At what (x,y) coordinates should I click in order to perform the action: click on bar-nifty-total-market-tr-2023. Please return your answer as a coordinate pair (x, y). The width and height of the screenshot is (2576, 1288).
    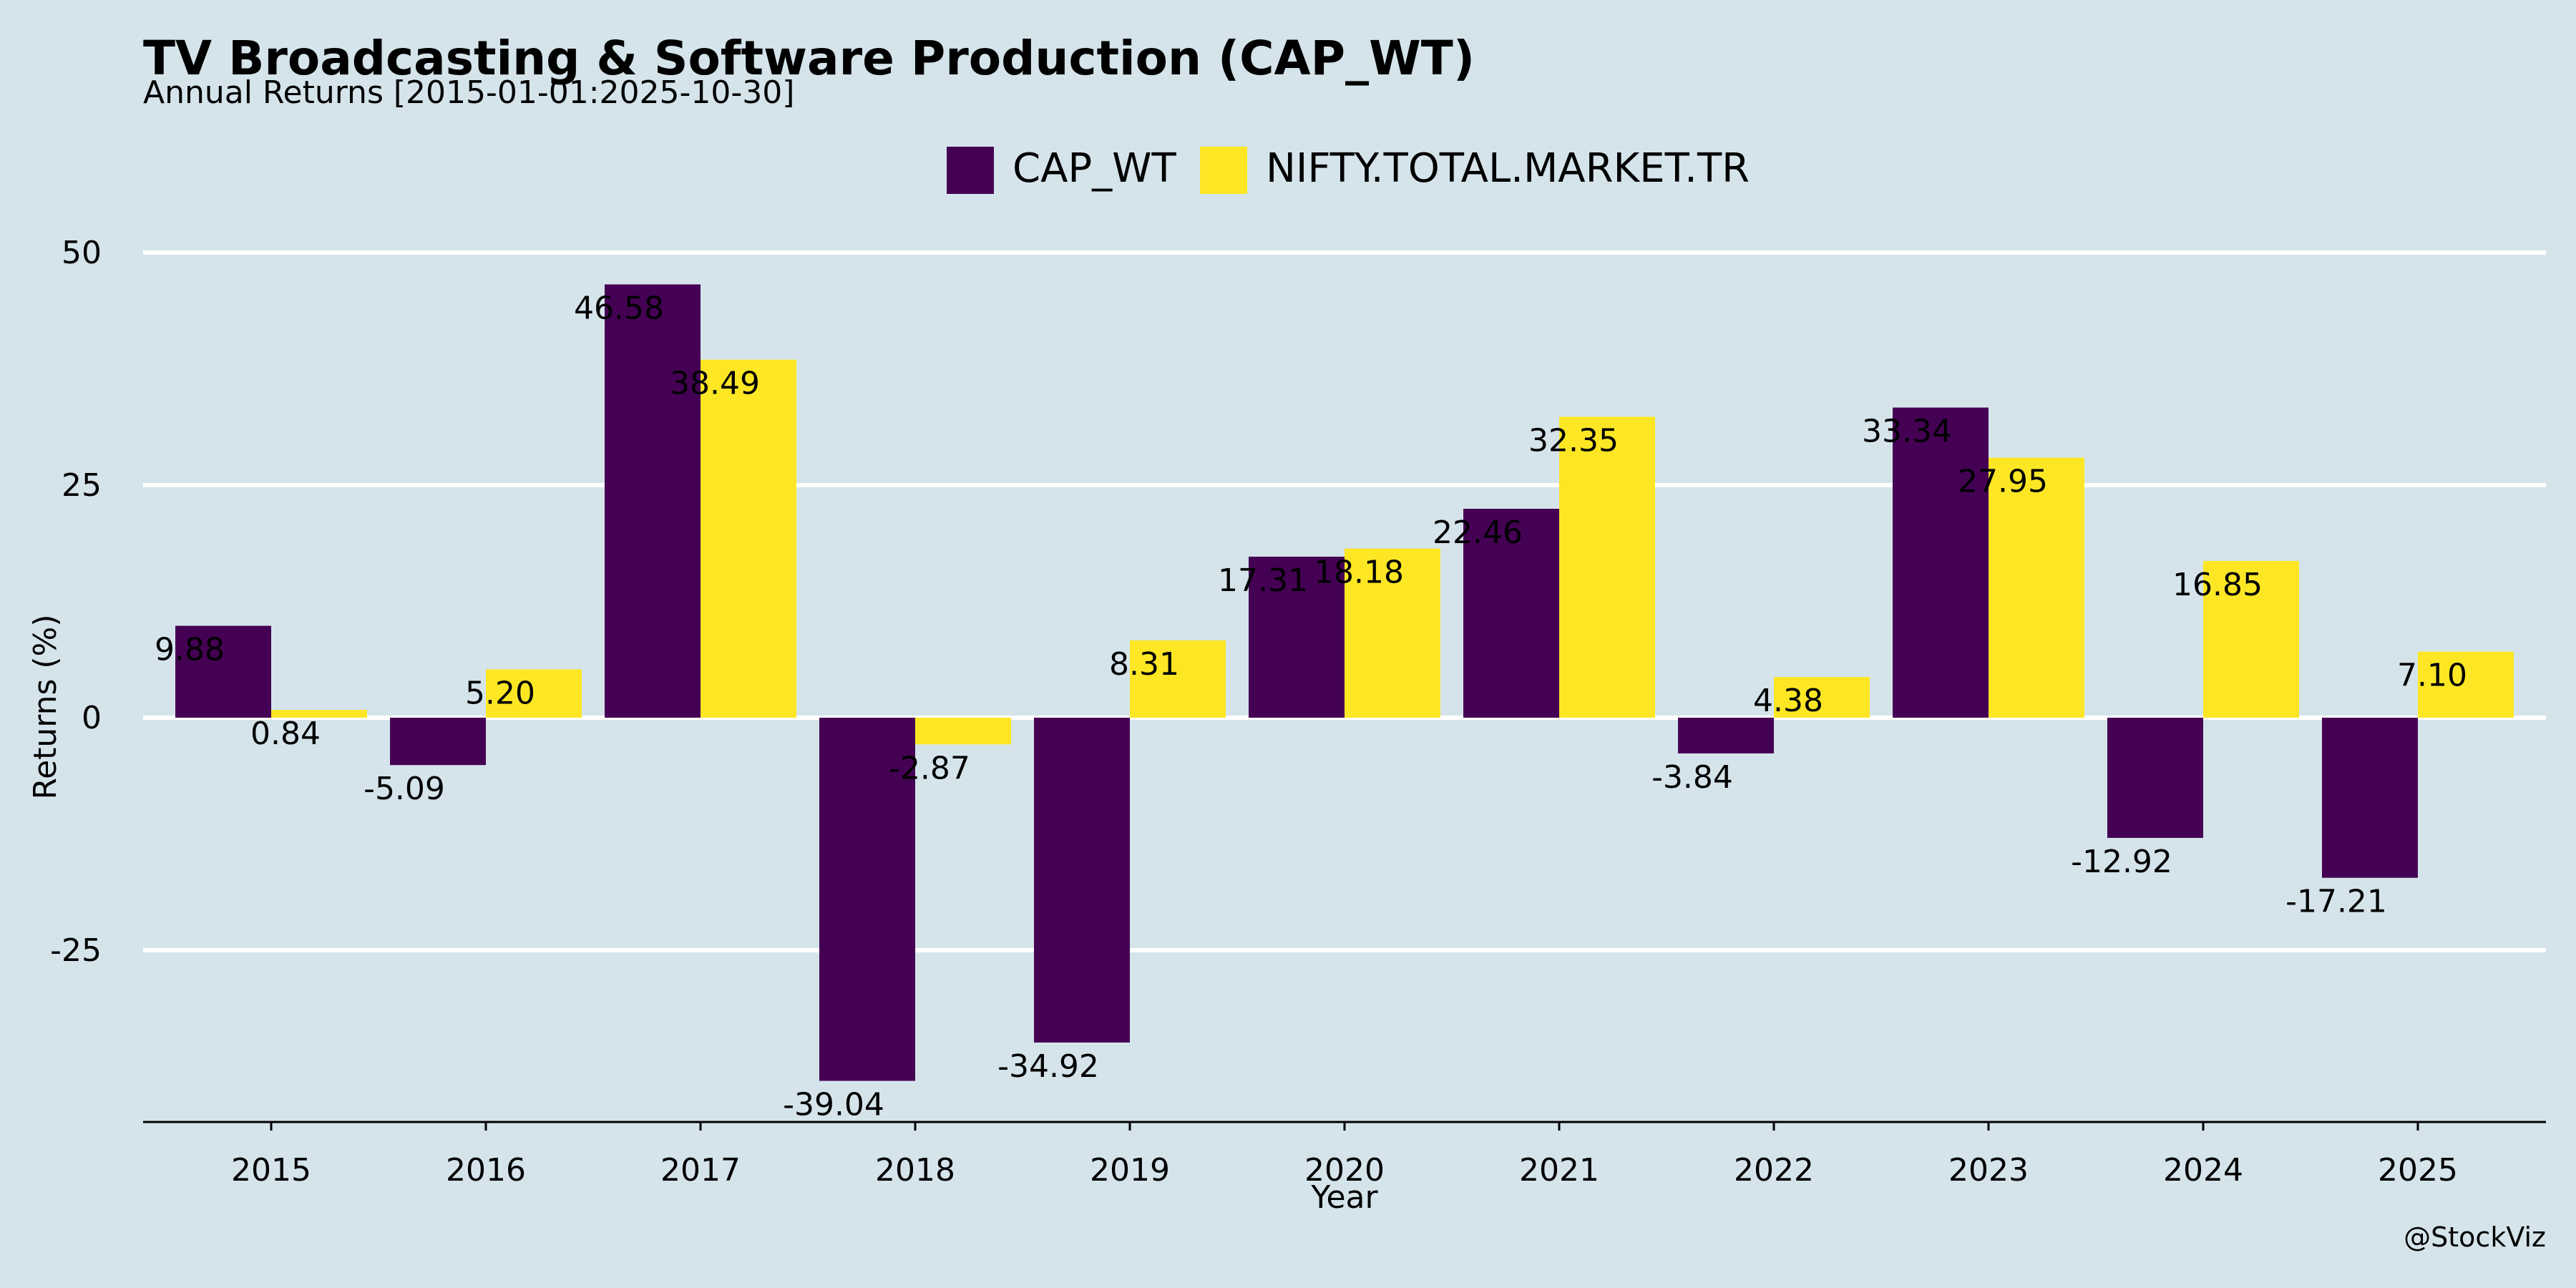
    Looking at the image, I should click on (2036, 587).